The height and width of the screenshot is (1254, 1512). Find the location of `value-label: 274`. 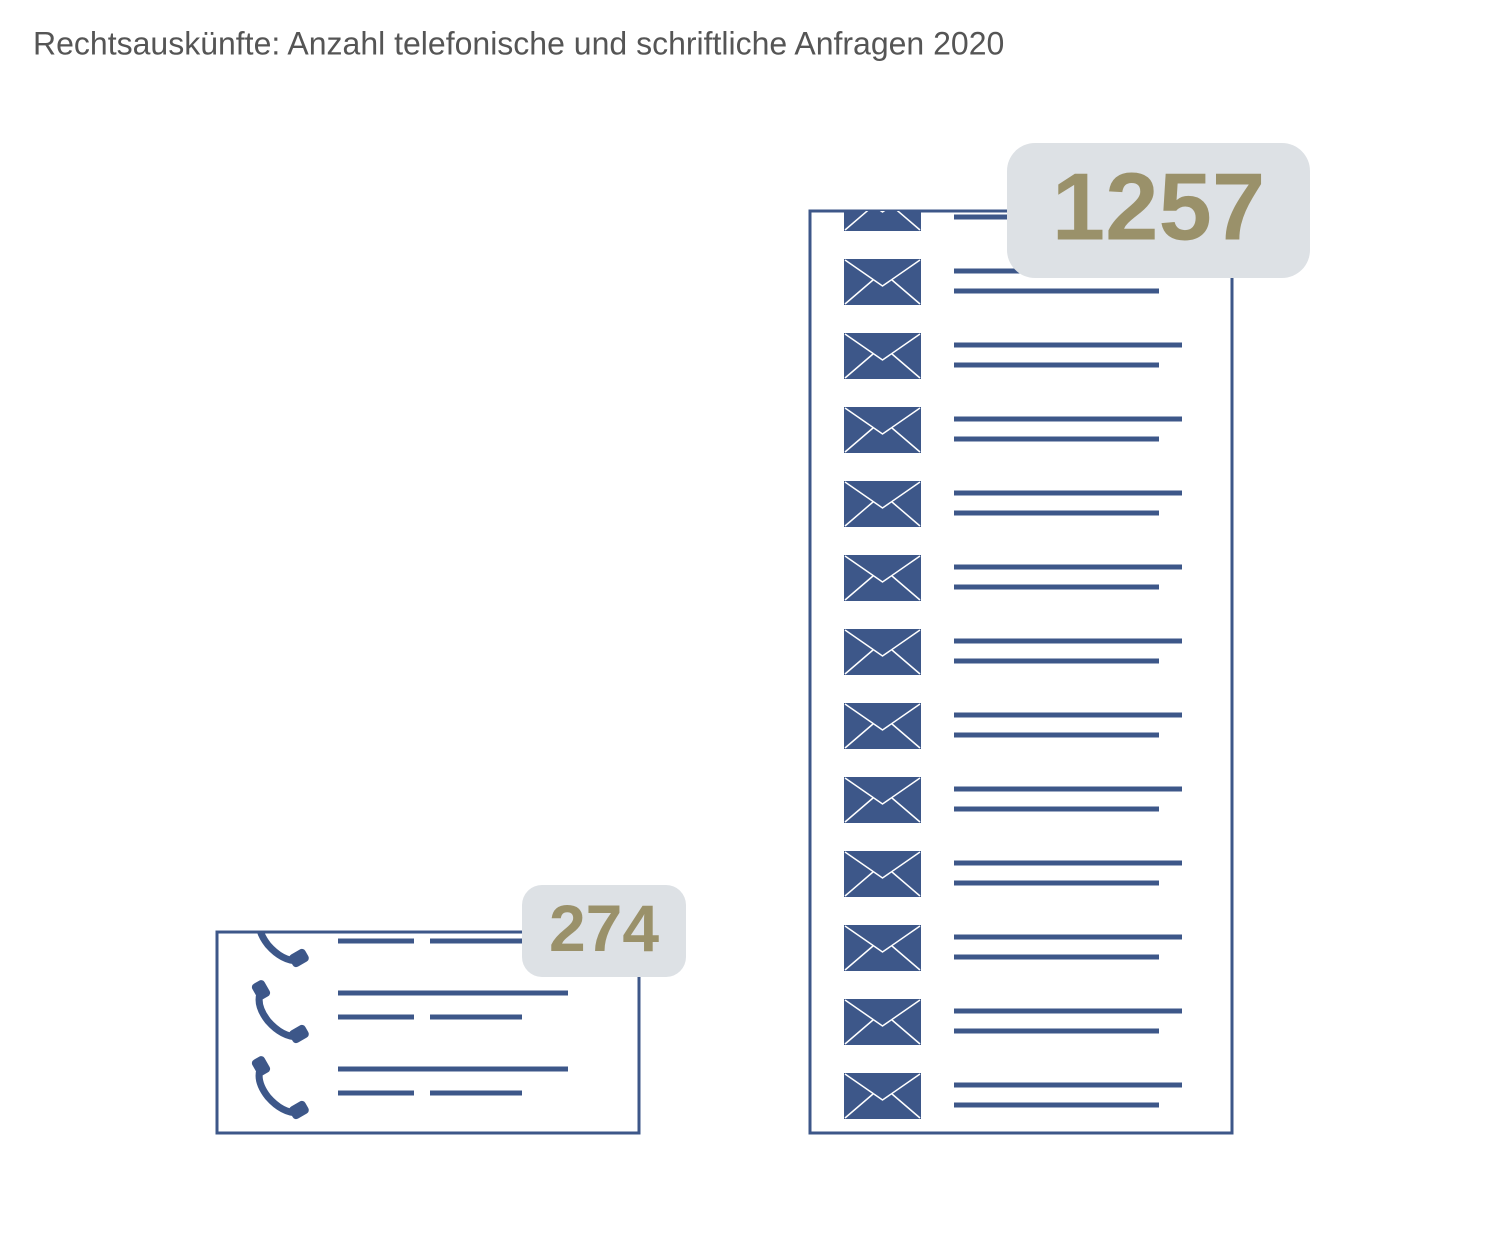

value-label: 274 is located at coordinates (604, 928).